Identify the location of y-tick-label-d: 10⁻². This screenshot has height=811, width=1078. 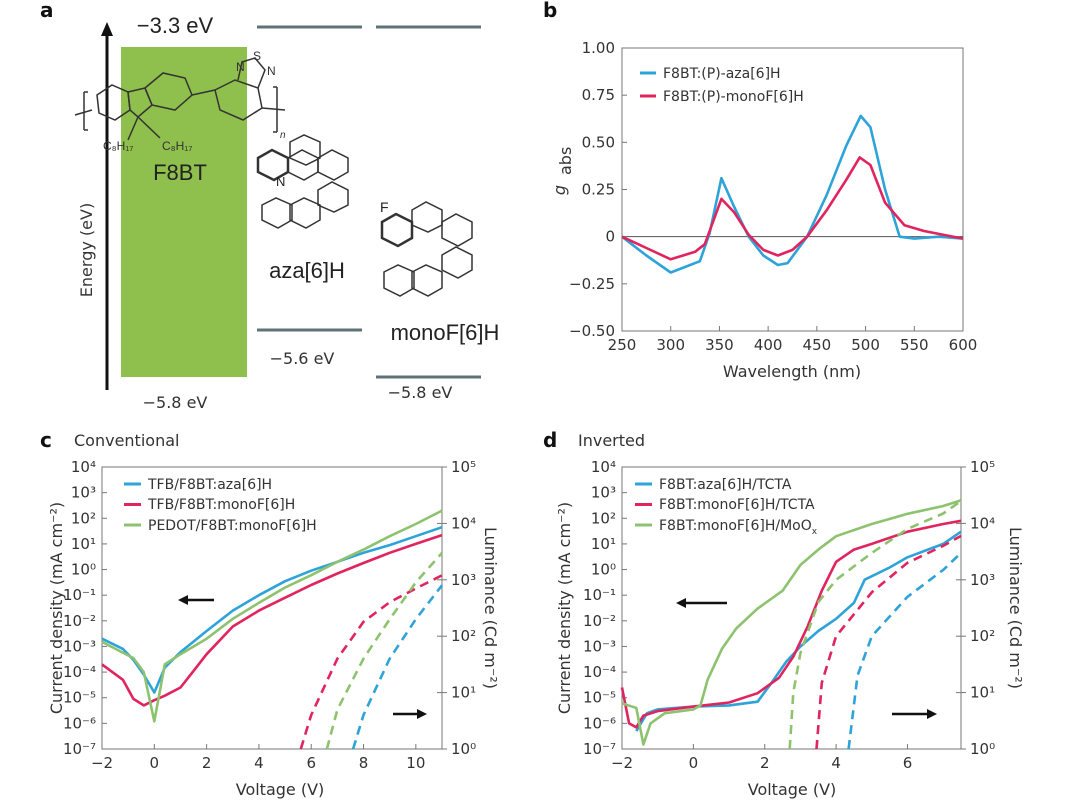
(599, 621).